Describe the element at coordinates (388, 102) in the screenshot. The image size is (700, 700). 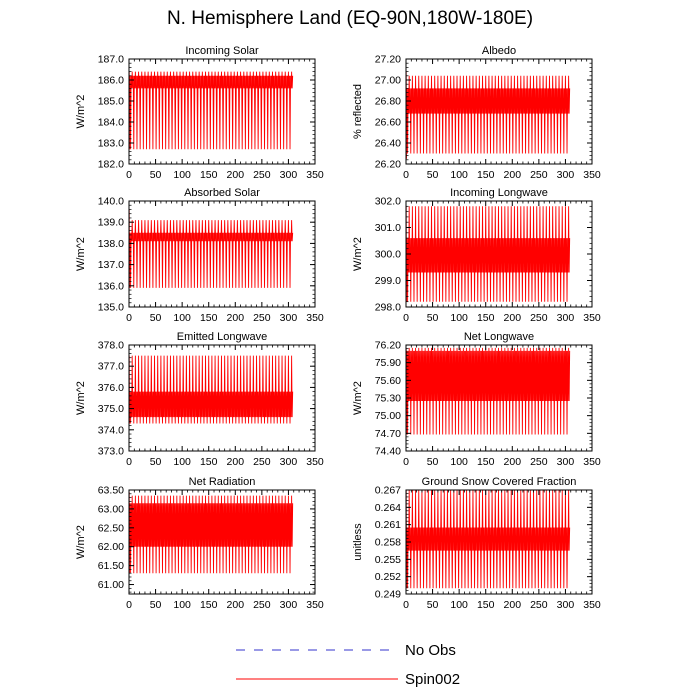
I see `y-tick-label: 26.80` at that location.